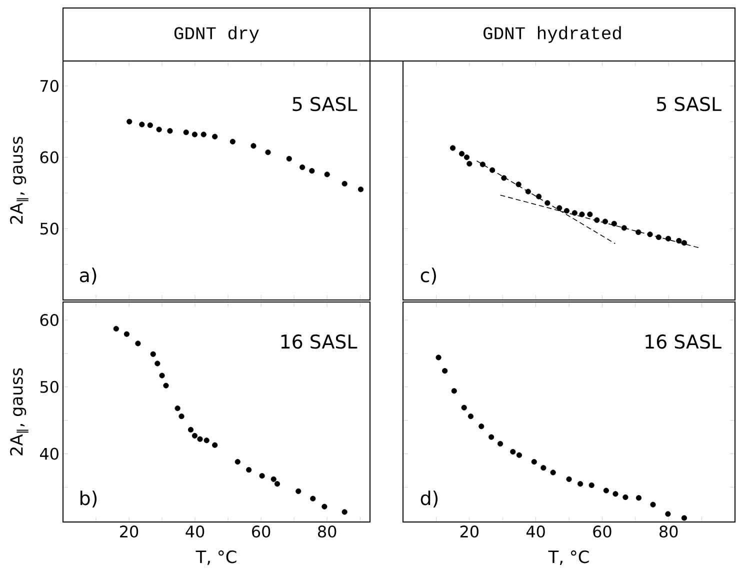  I want to click on chart-title: GDNT hydrated, so click(552, 34).